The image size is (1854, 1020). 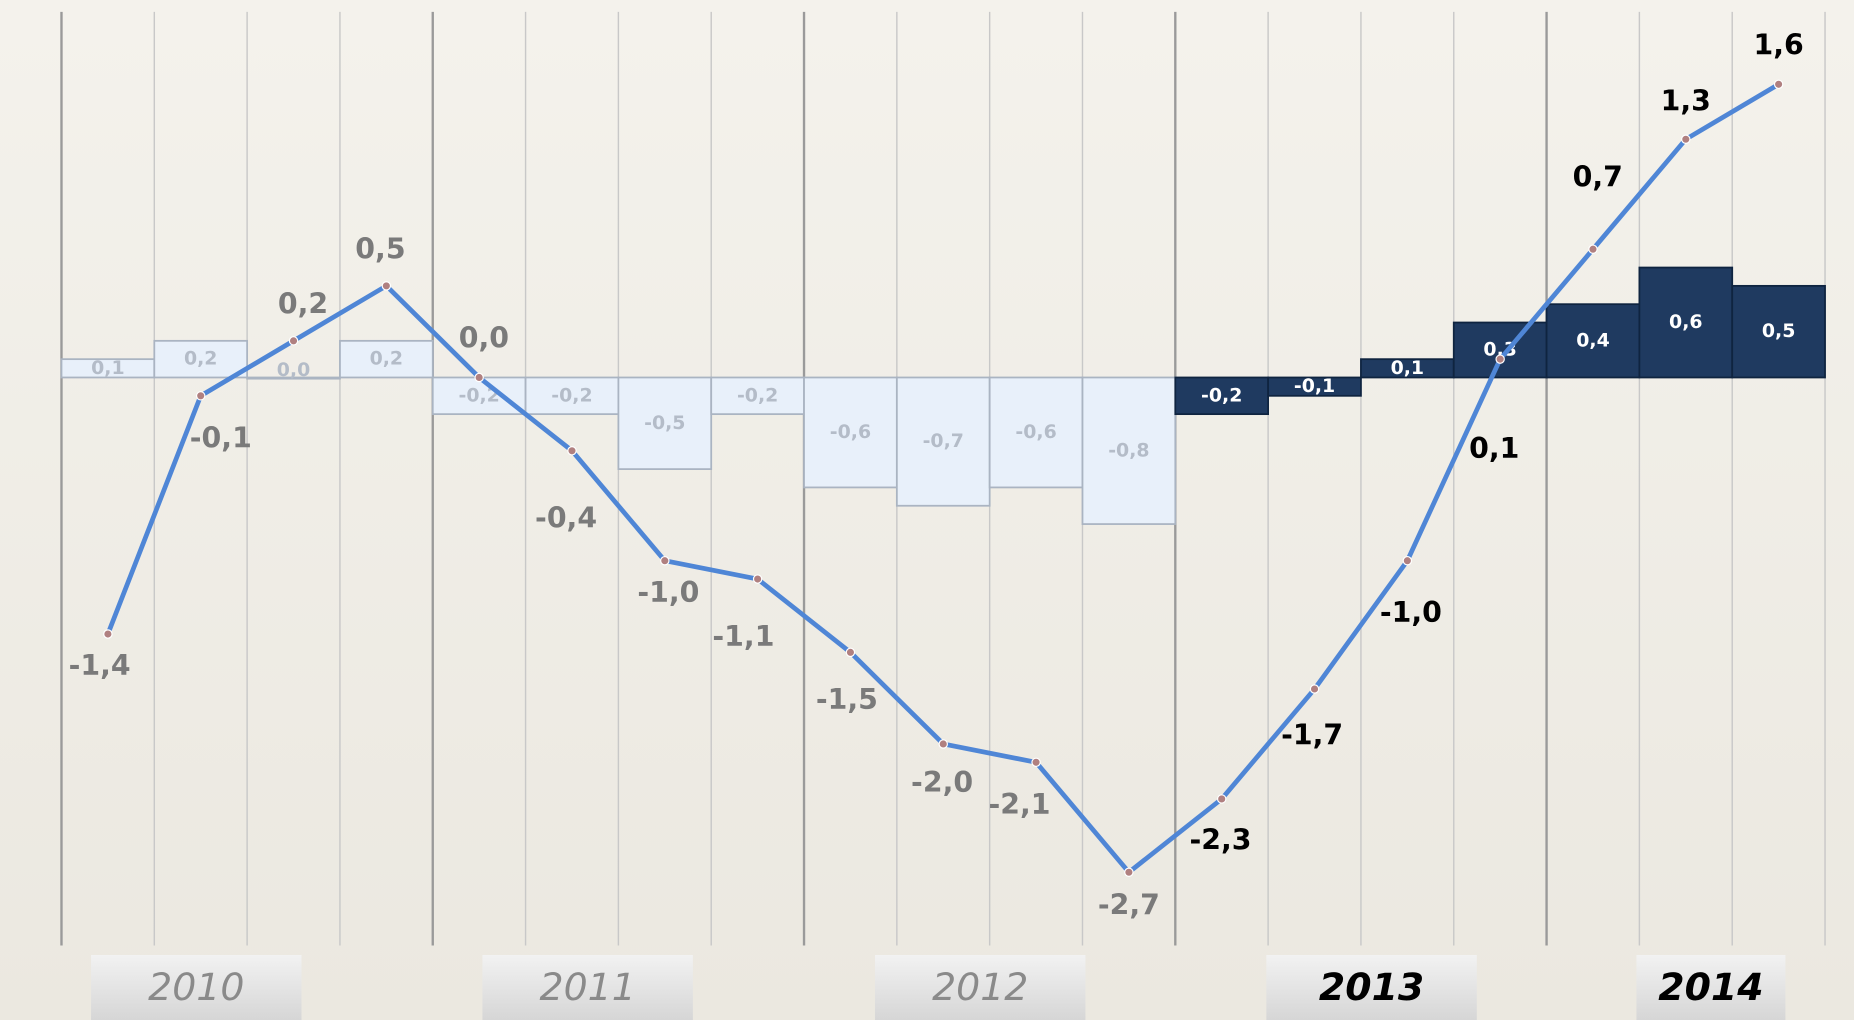 I want to click on bar-label: 0,4, so click(x=1593, y=340).